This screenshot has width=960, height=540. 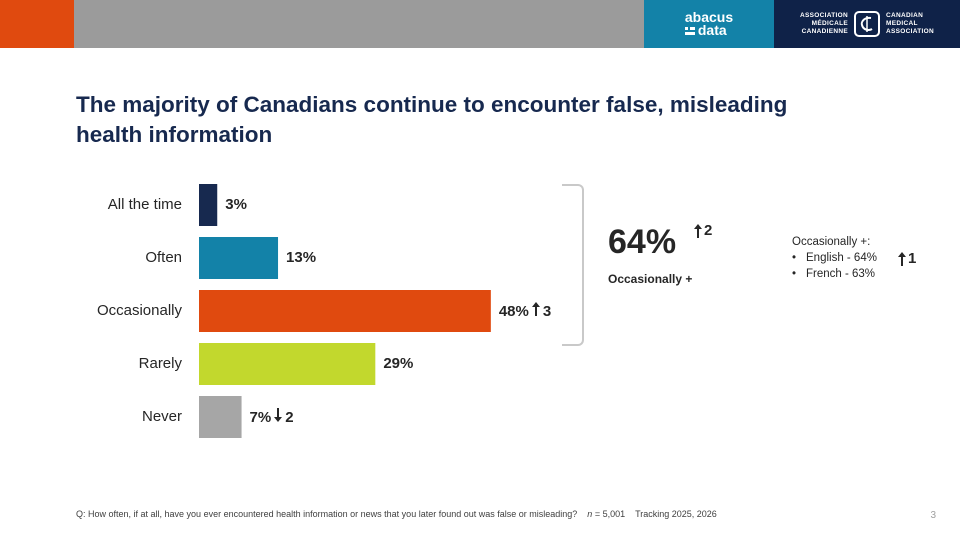 I want to click on category-label: Occasionally, so click(x=139, y=310).